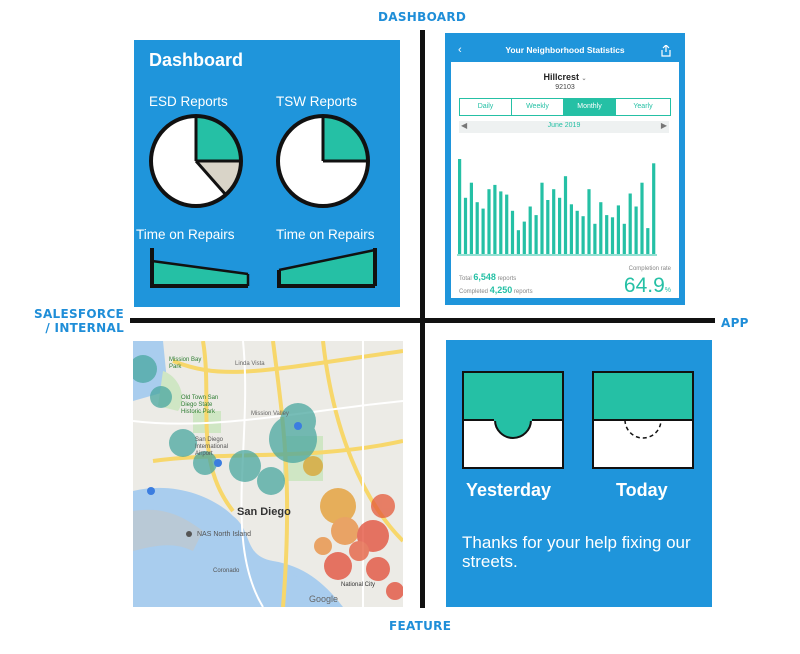 The width and height of the screenshot is (800, 654). I want to click on chevron-left-icon: ‹, so click(460, 50).